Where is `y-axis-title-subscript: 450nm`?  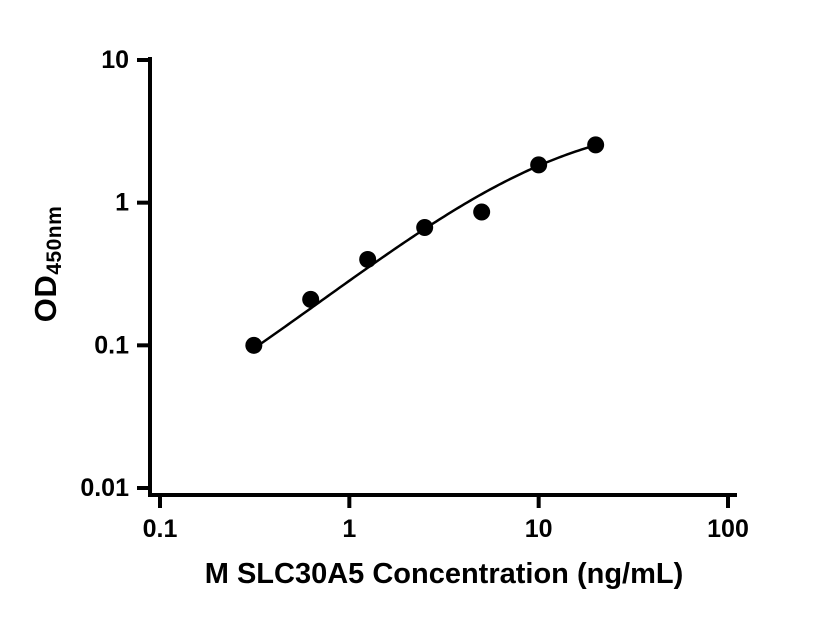 y-axis-title-subscript: 450nm is located at coordinates (54, 240).